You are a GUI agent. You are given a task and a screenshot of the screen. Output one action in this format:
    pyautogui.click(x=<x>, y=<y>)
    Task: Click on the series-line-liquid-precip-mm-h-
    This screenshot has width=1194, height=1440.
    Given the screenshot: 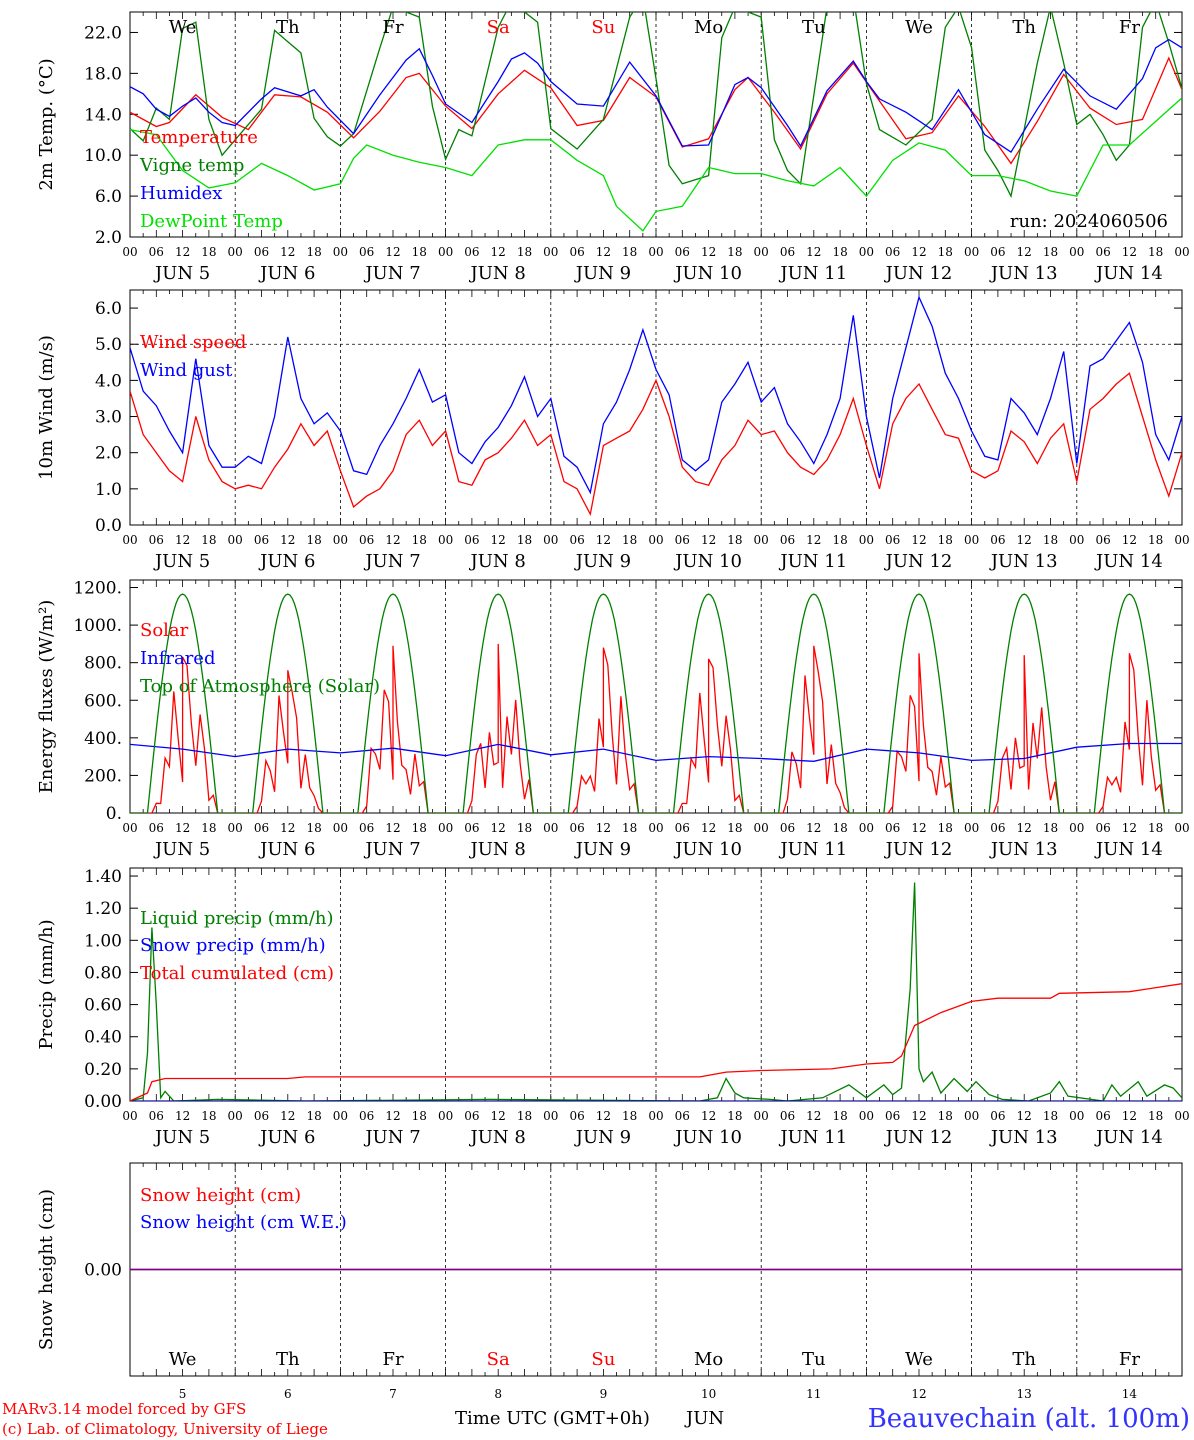 What is the action you would take?
    pyautogui.click(x=656, y=991)
    